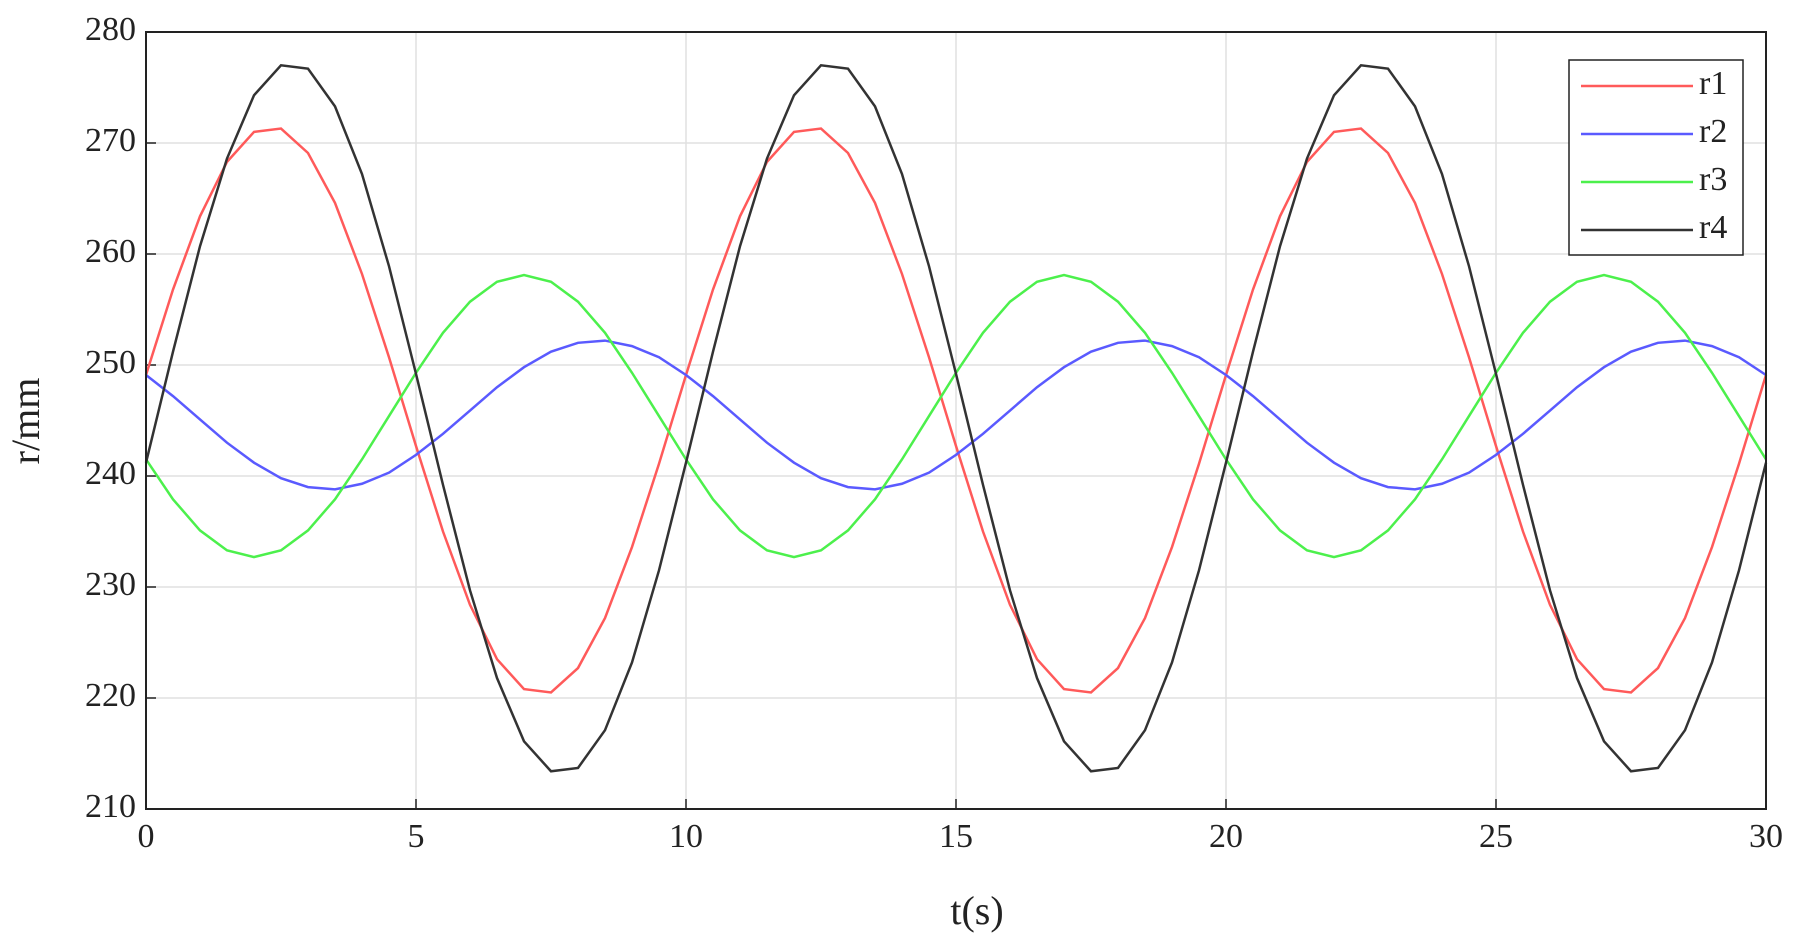  Describe the element at coordinates (110, 695) in the screenshot. I see `y-tick-label: 220` at that location.